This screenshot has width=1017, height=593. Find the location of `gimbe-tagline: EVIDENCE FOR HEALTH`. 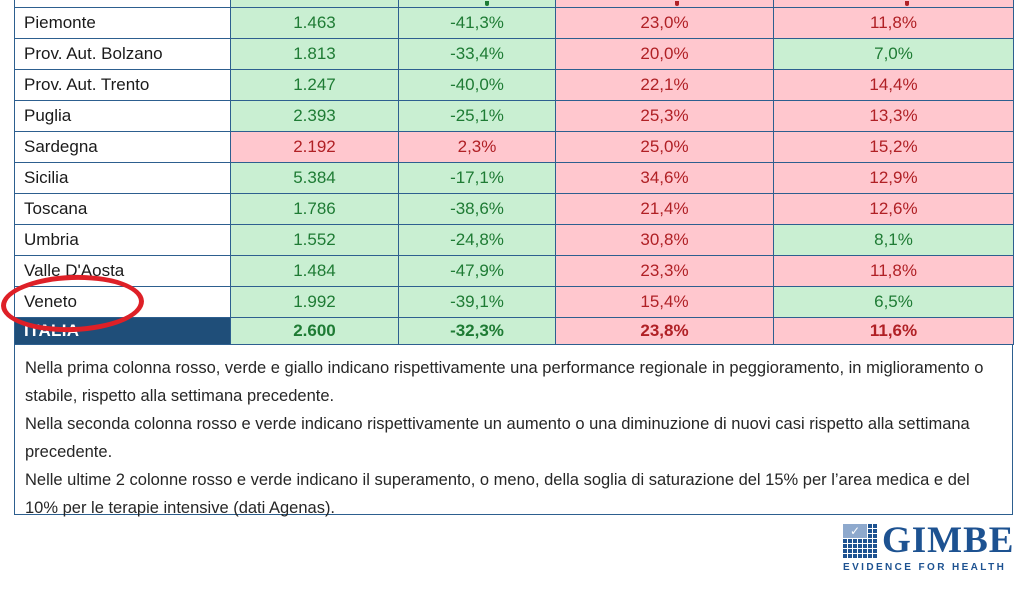

gimbe-tagline: EVIDENCE FOR HEALTH is located at coordinates (925, 567).